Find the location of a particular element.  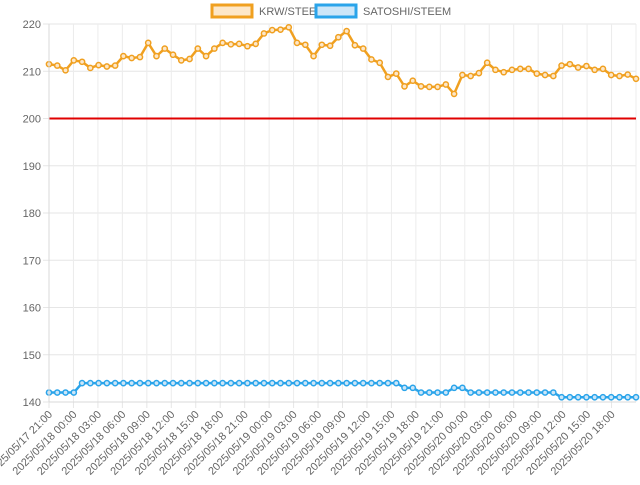

legend-label-krw-steem: KRW/STEEM is located at coordinates (292, 12).